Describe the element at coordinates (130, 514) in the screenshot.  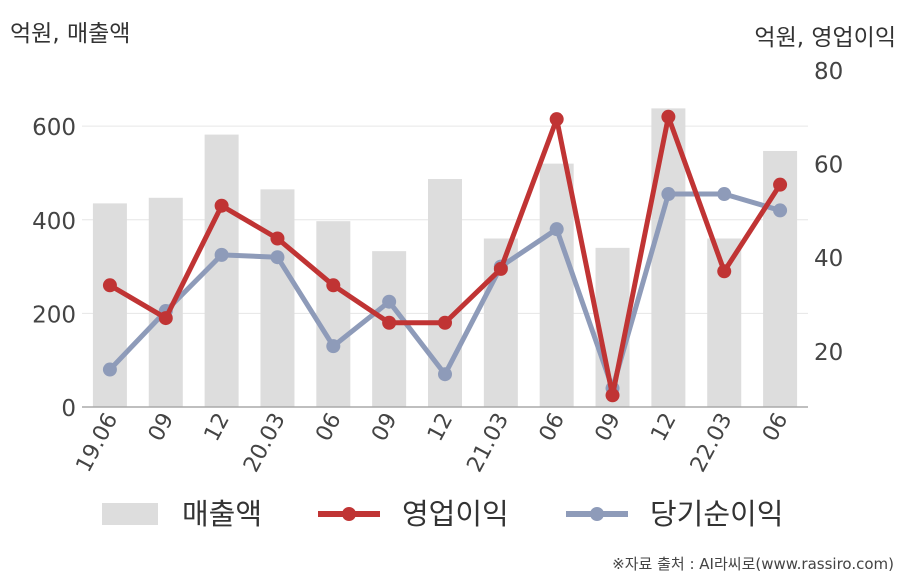
I see `legend-swatch-bar` at that location.